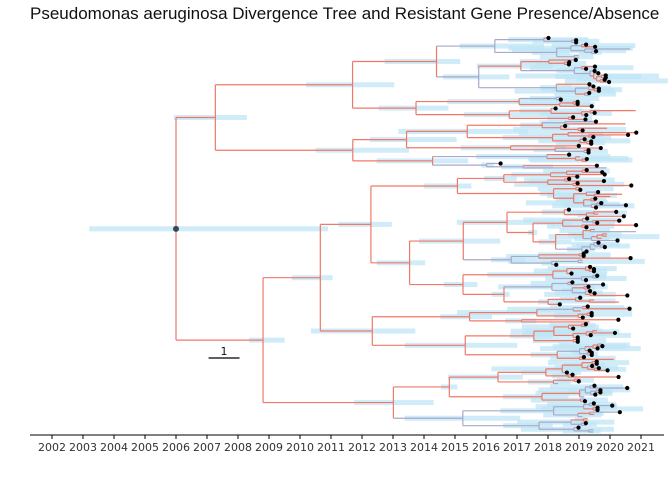  Describe the element at coordinates (641, 447) in the screenshot. I see `x-tick-label: 2021` at that location.